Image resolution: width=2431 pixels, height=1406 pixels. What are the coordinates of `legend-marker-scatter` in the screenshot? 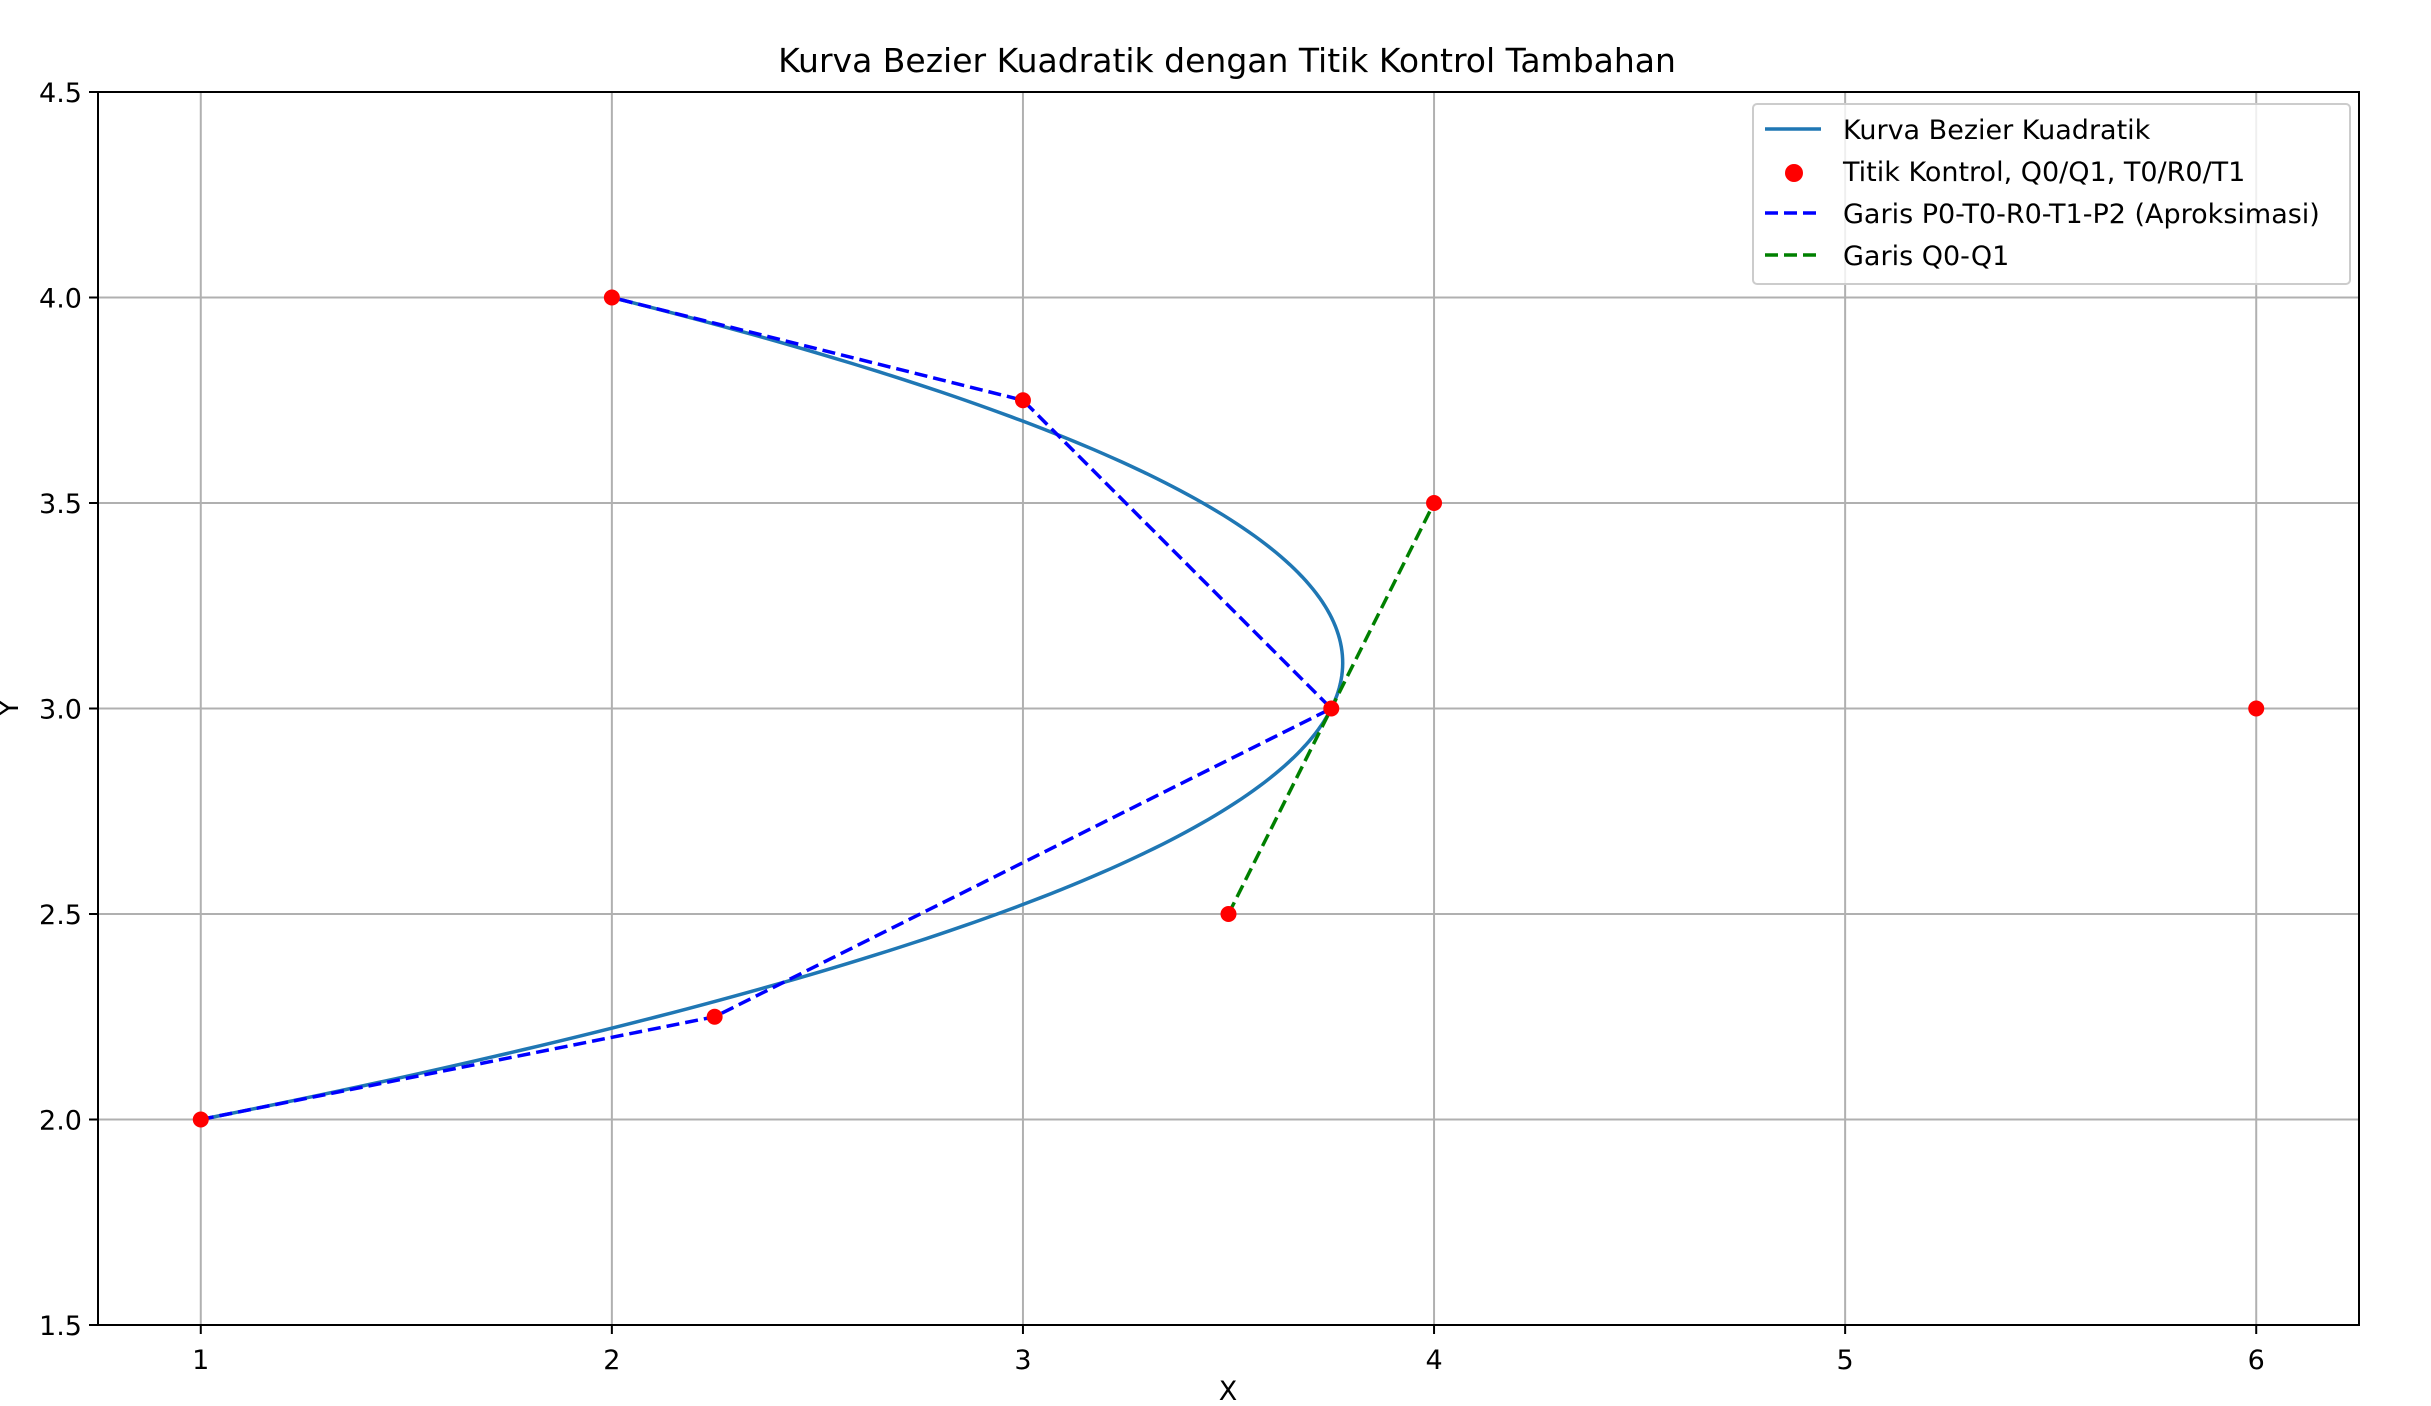 It's located at (1794, 173).